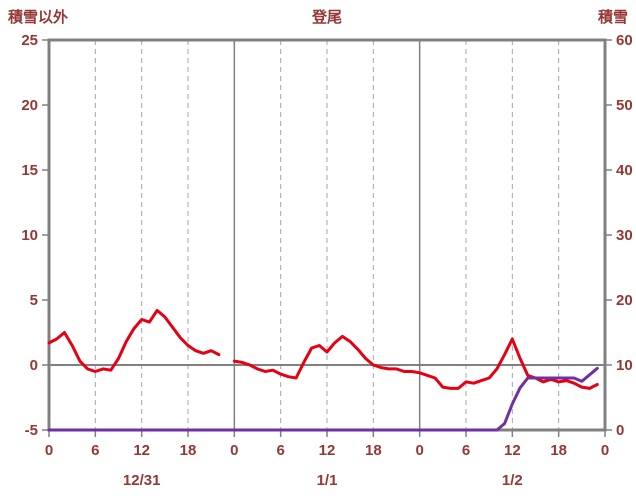 Image resolution: width=636 pixels, height=501 pixels. What do you see at coordinates (323, 349) in the screenshot?
I see `temperature-line` at bounding box center [323, 349].